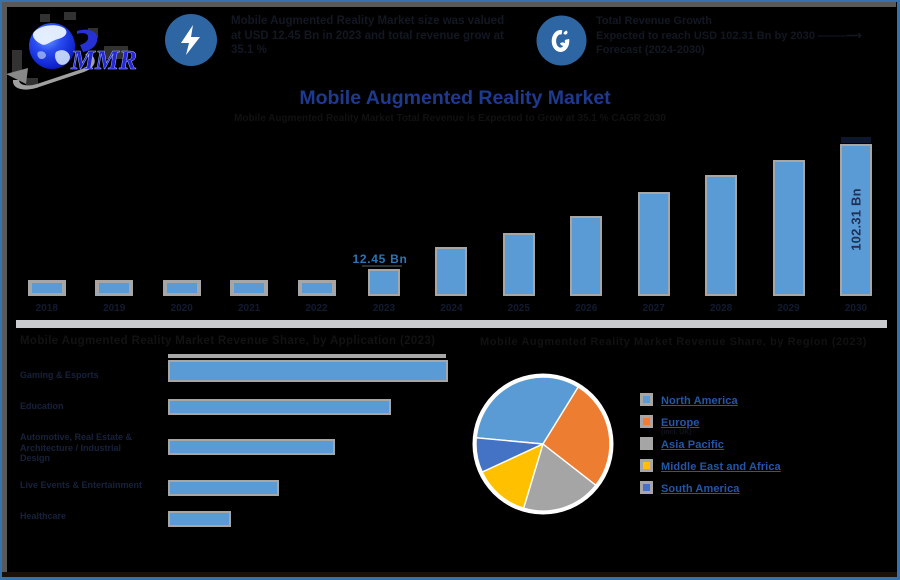 Image resolution: width=900 pixels, height=580 pixels. I want to click on svg-text: MMR, so click(103, 60).